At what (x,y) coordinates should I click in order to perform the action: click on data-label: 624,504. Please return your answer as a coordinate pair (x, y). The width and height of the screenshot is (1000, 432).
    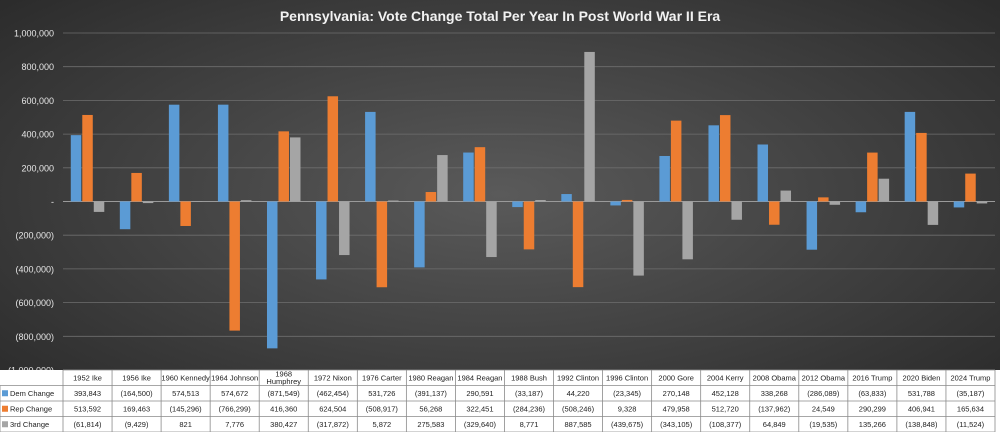
    Looking at the image, I should click on (332, 409).